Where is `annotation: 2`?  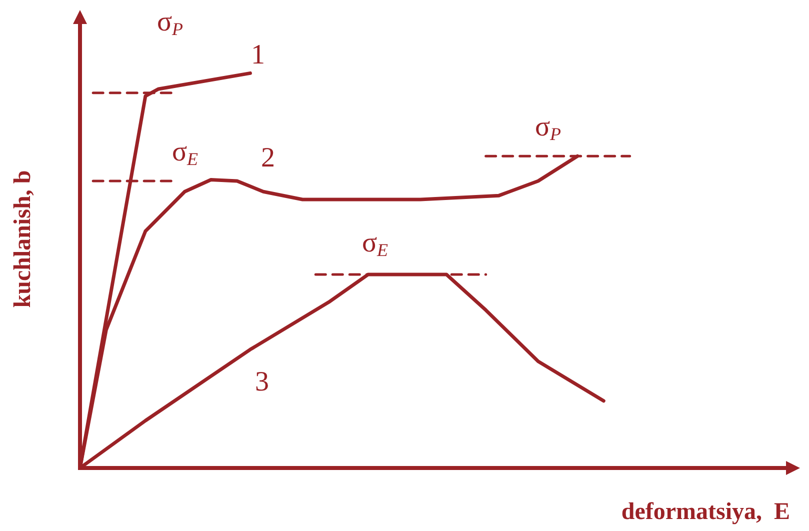
annotation: 2 is located at coordinates (268, 158).